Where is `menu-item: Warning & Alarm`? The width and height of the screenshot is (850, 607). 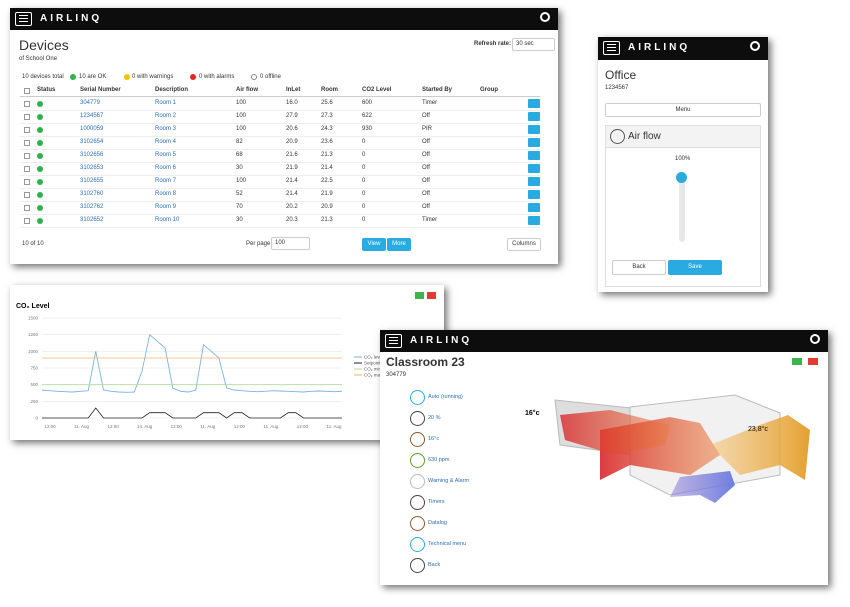 menu-item: Warning & Alarm is located at coordinates (449, 481).